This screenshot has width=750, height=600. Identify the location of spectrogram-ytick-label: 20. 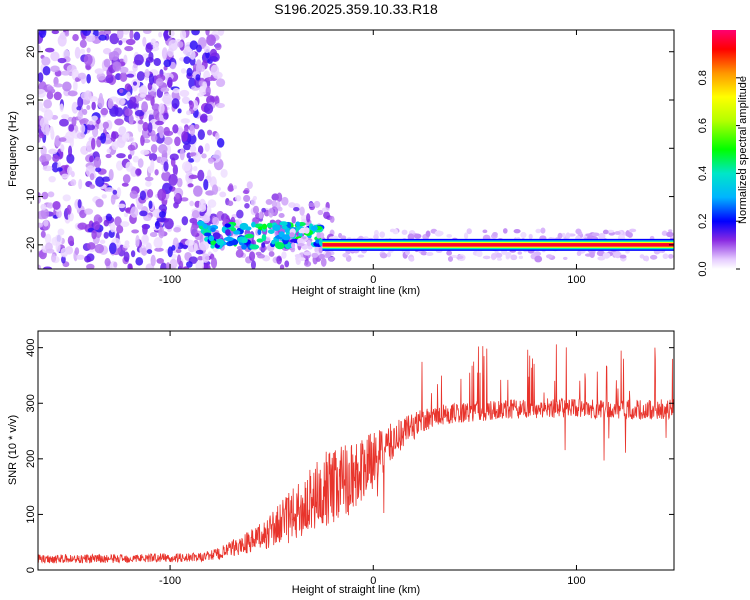
(31, 52).